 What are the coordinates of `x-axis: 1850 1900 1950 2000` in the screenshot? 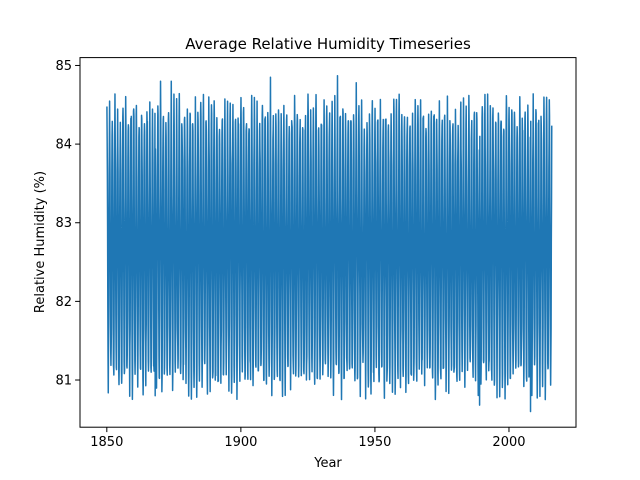 It's located at (308, 438).